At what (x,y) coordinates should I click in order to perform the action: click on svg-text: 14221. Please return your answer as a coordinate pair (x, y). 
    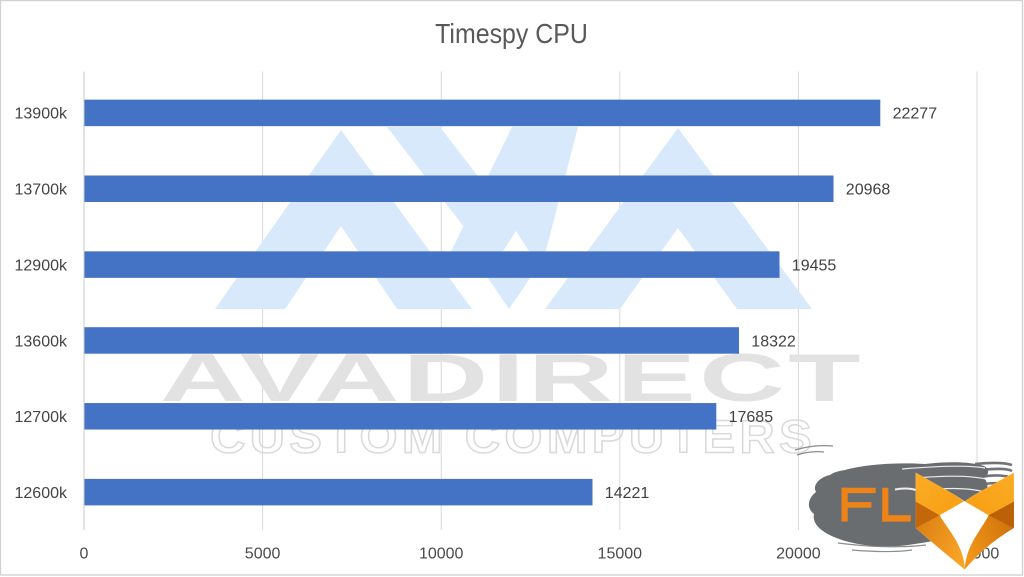
    Looking at the image, I should click on (627, 493).